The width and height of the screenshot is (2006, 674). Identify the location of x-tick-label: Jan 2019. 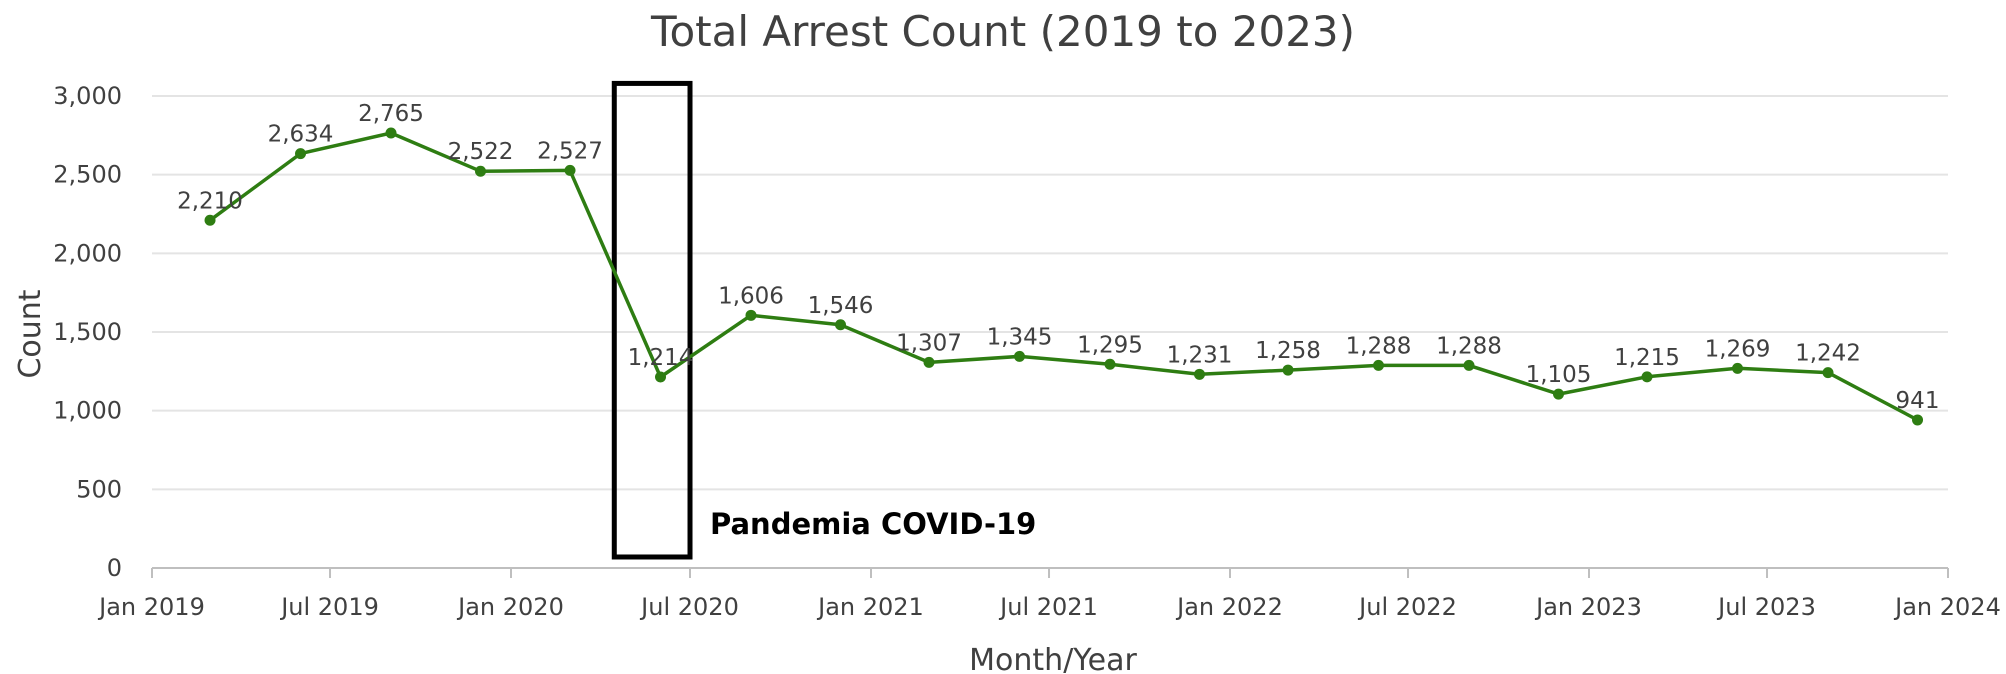
(151, 607).